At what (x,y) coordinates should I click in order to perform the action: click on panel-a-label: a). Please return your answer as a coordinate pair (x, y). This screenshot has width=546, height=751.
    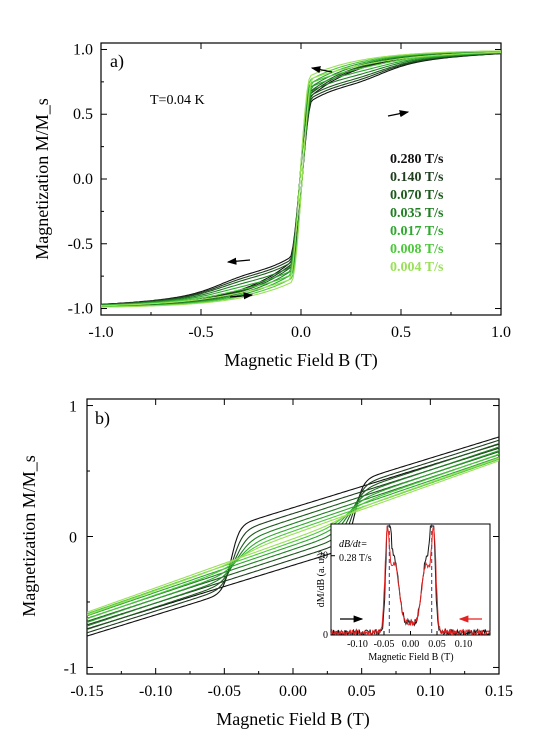
    Looking at the image, I should click on (117, 61).